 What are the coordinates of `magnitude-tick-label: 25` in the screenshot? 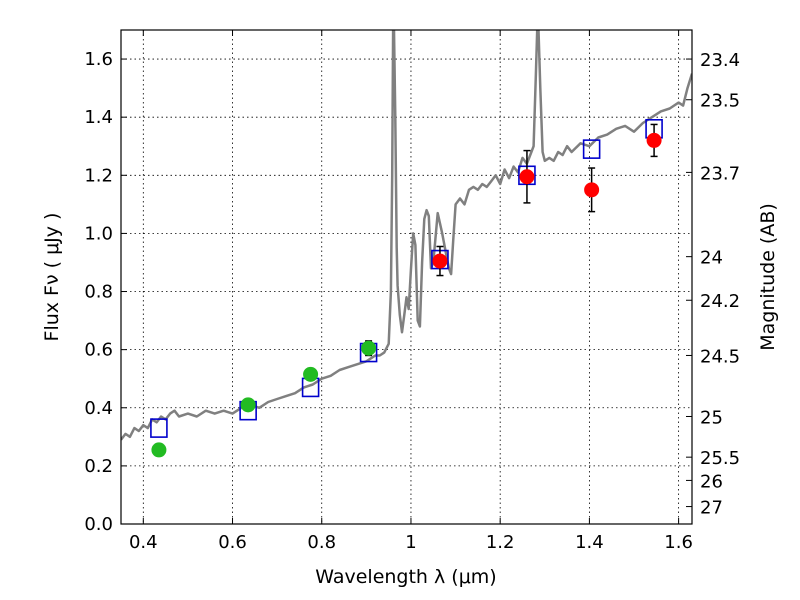 It's located at (711, 417).